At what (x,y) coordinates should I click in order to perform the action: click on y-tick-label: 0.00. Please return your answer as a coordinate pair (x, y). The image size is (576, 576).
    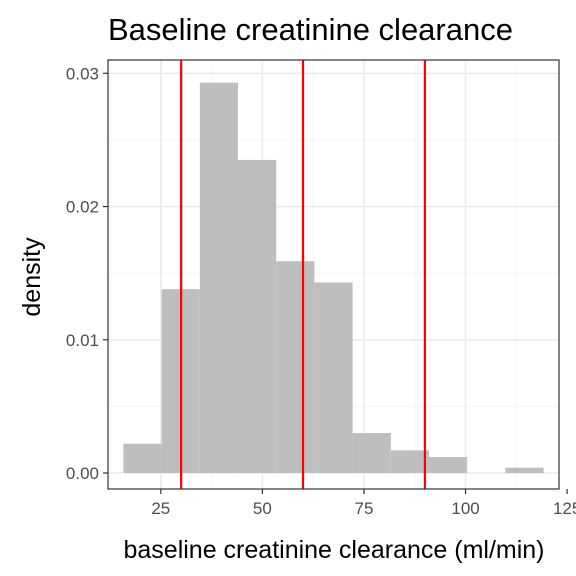
    Looking at the image, I should click on (82, 473).